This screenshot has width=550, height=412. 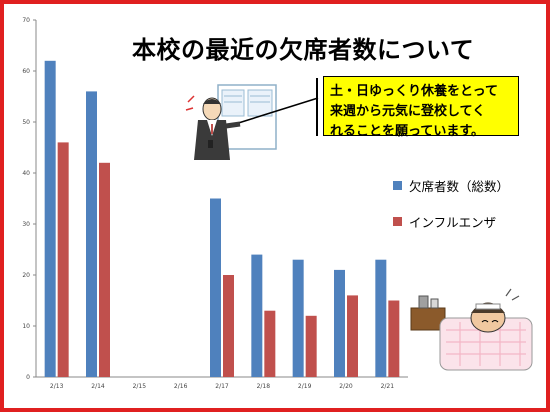 What do you see at coordinates (140, 386) in the screenshot?
I see `x-tick-label: 2/15` at bounding box center [140, 386].